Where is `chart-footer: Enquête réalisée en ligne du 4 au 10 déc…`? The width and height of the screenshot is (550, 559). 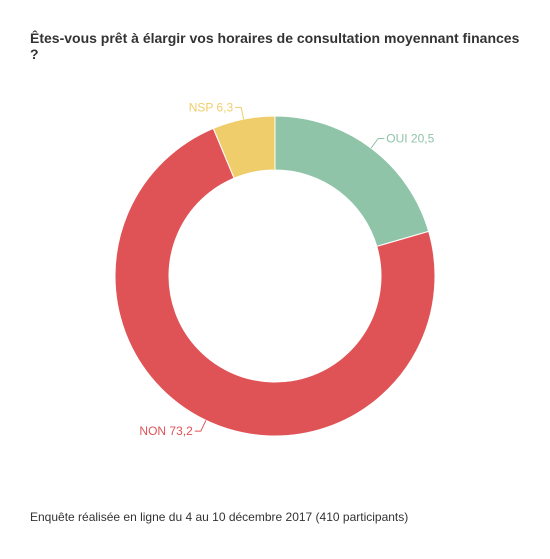 chart-footer: Enquête réalisée en ligne du 4 au 10 déc… is located at coordinates (219, 517).